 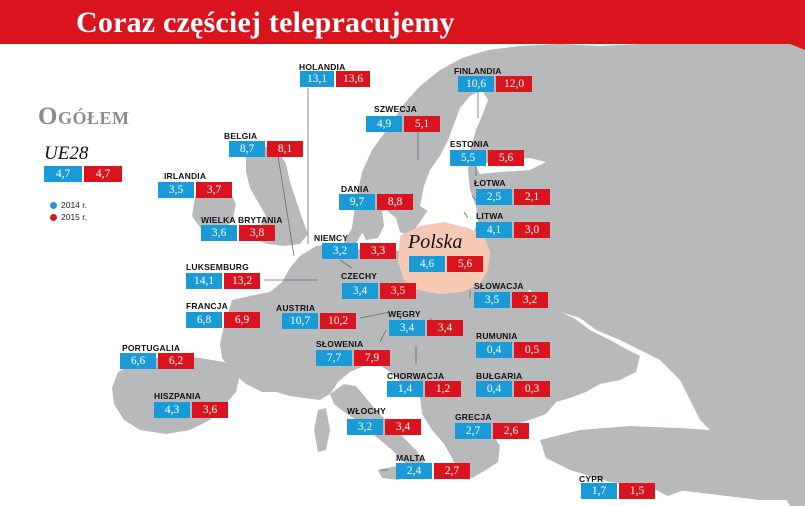 I want to click on value-2015-irlandia: 3,7, so click(x=214, y=190).